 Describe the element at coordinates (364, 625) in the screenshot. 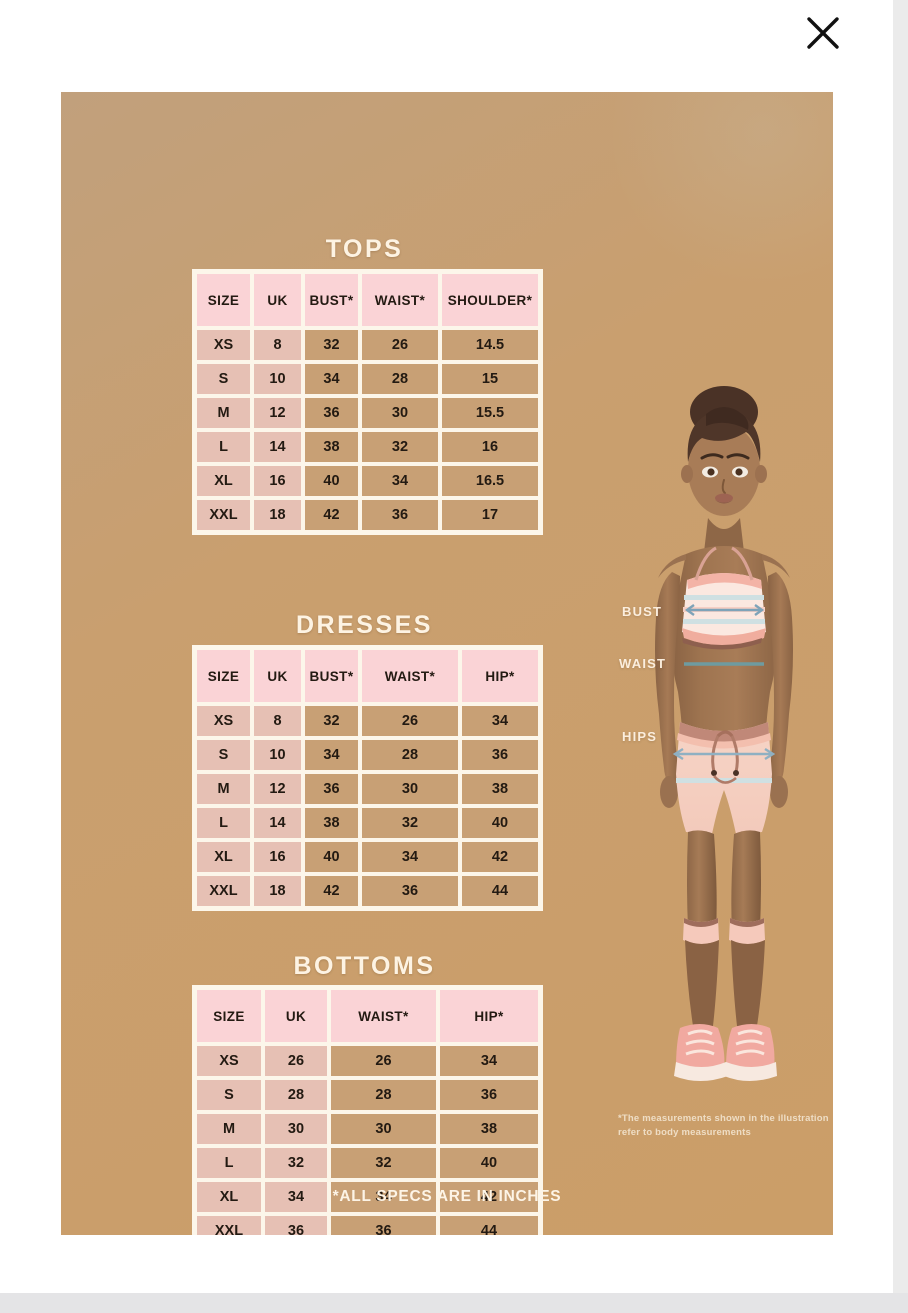

I see `section-title-dresses: DRESSES` at that location.